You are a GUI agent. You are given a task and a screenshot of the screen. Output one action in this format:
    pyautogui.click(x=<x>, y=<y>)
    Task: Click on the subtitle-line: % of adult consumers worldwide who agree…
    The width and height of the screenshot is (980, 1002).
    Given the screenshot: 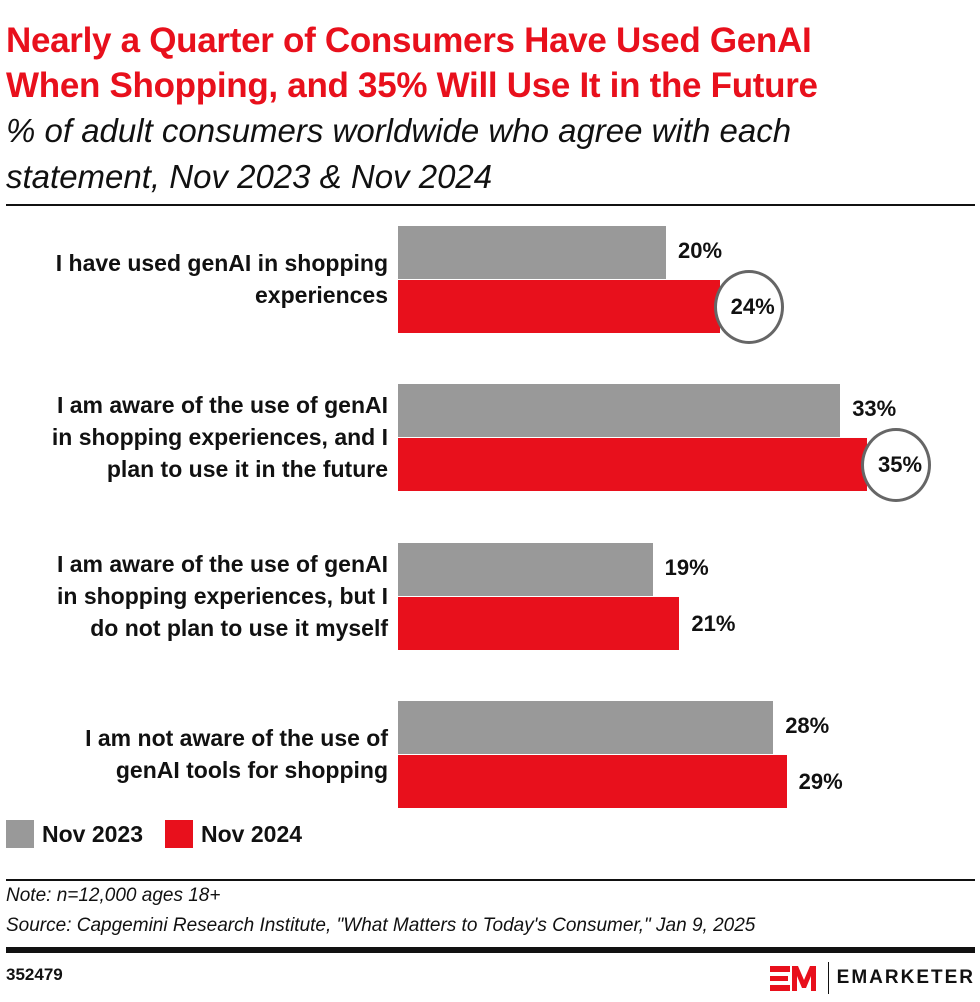 What is the action you would take?
    pyautogui.click(x=399, y=130)
    